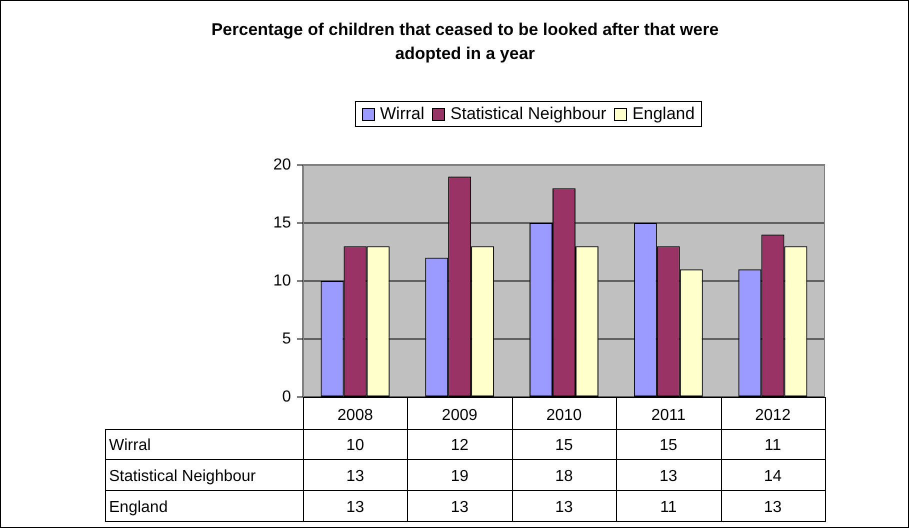 The height and width of the screenshot is (528, 909). I want to click on text: England, so click(138, 507).